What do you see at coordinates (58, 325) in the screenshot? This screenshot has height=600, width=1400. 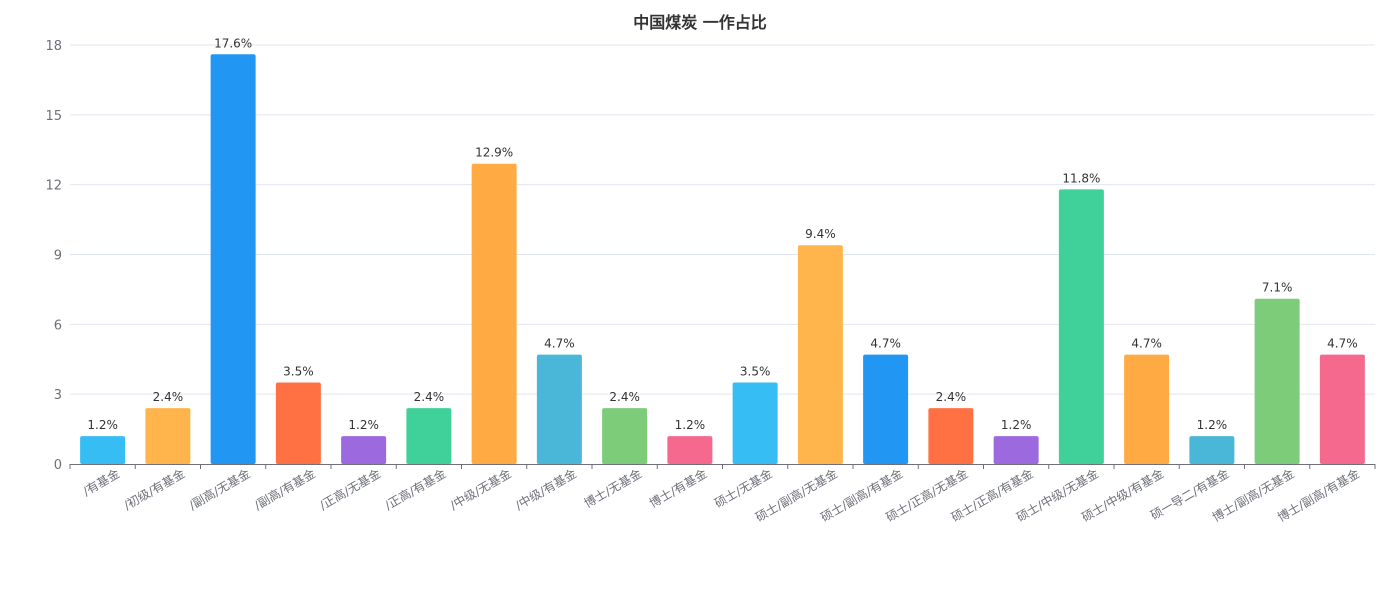 I see `y-tick-label: 6` at bounding box center [58, 325].